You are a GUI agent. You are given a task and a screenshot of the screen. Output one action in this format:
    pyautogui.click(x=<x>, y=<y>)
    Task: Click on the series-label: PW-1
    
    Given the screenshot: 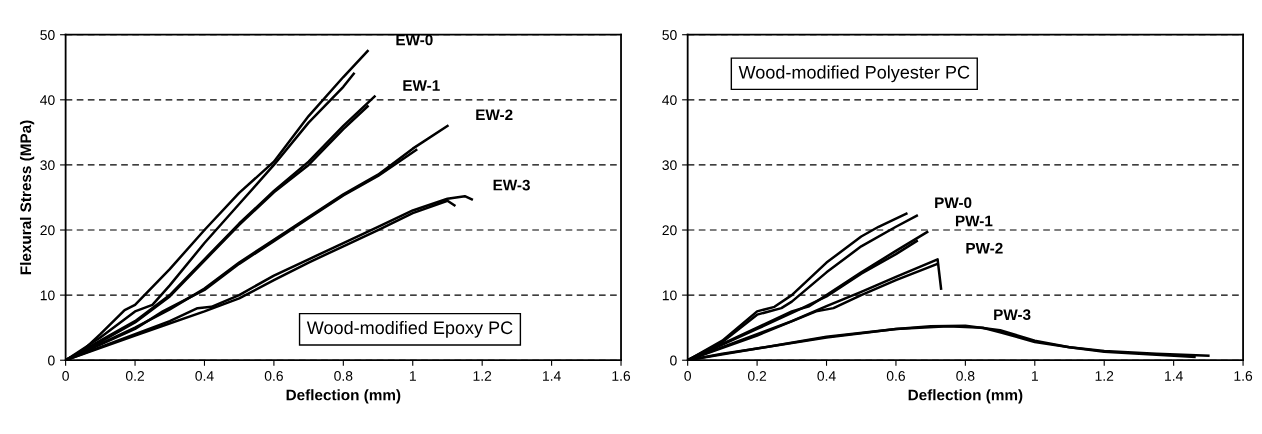 What is the action you would take?
    pyautogui.click(x=974, y=221)
    